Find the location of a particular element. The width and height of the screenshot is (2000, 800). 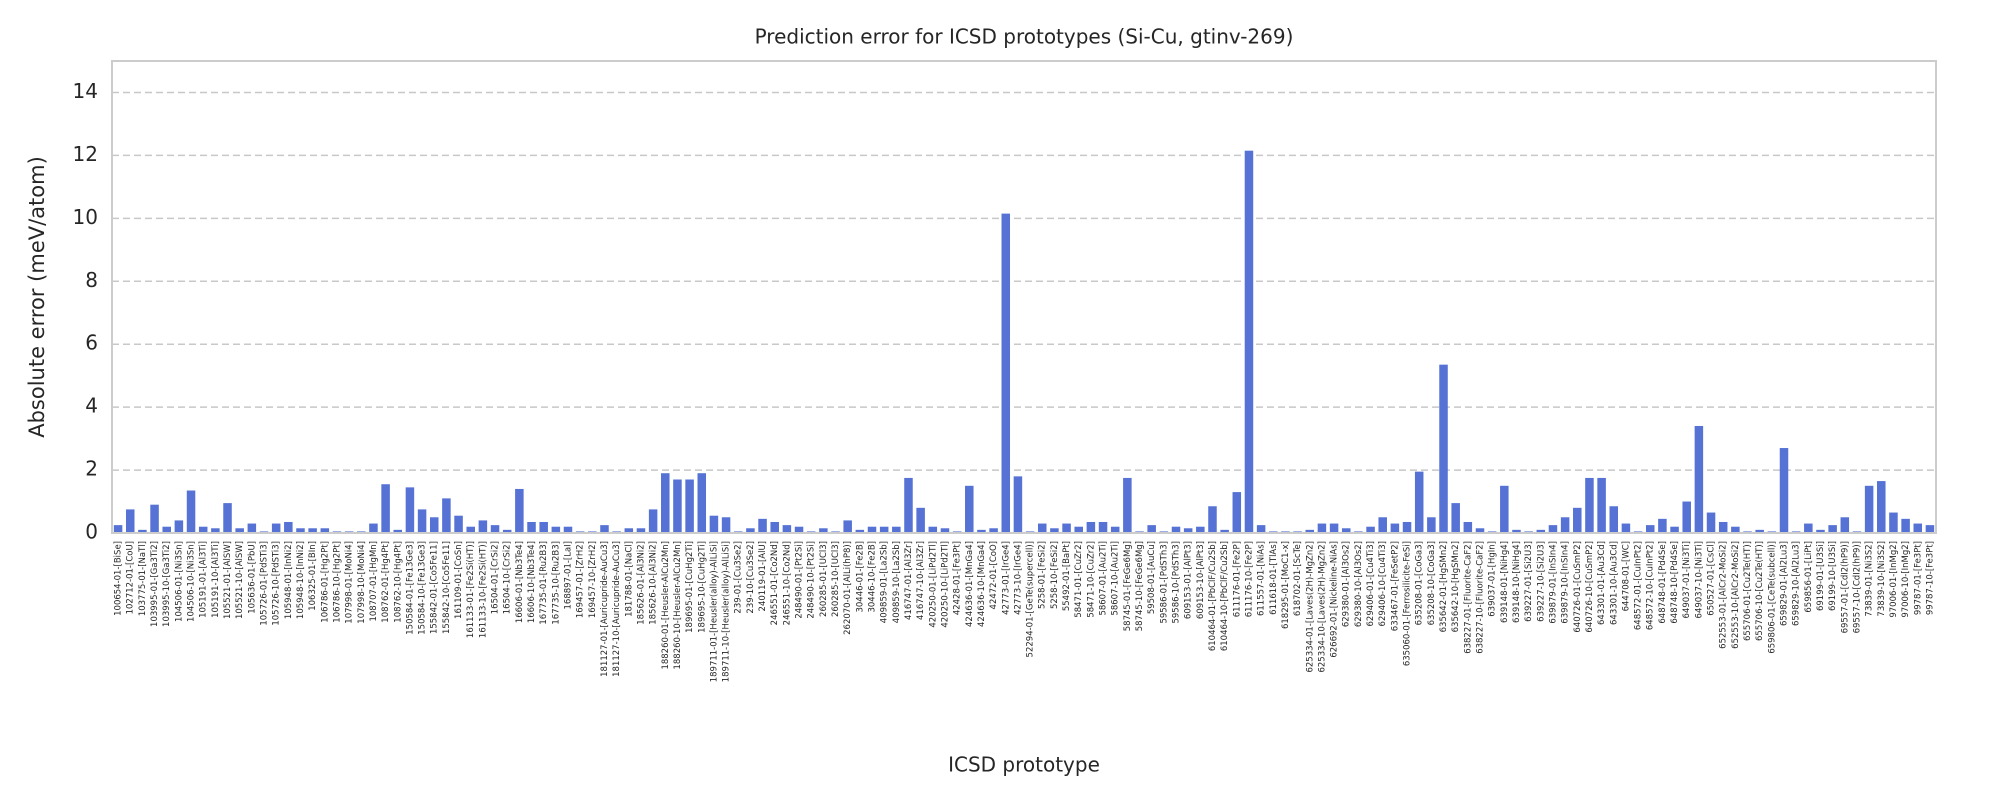

x-tick-label: 97006-01-[InMg2] is located at coordinates (1894, 579).